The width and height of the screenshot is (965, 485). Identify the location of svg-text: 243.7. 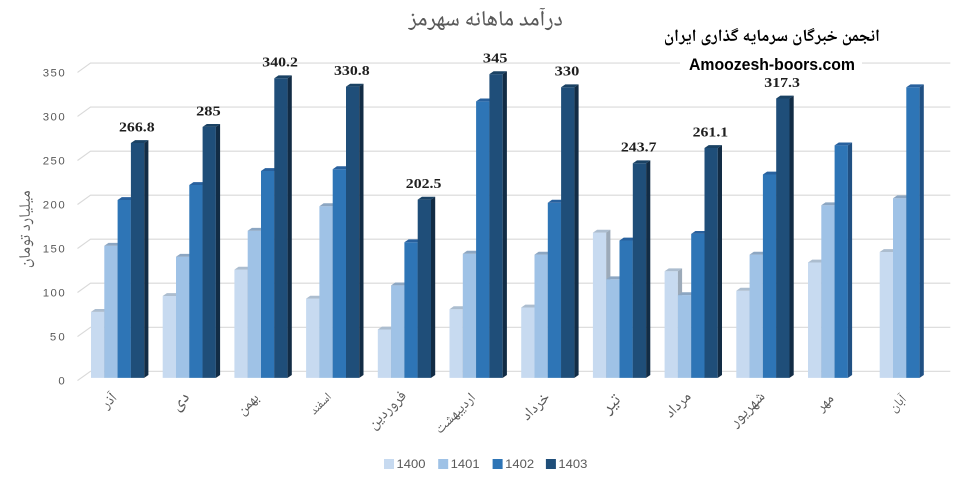
(639, 148).